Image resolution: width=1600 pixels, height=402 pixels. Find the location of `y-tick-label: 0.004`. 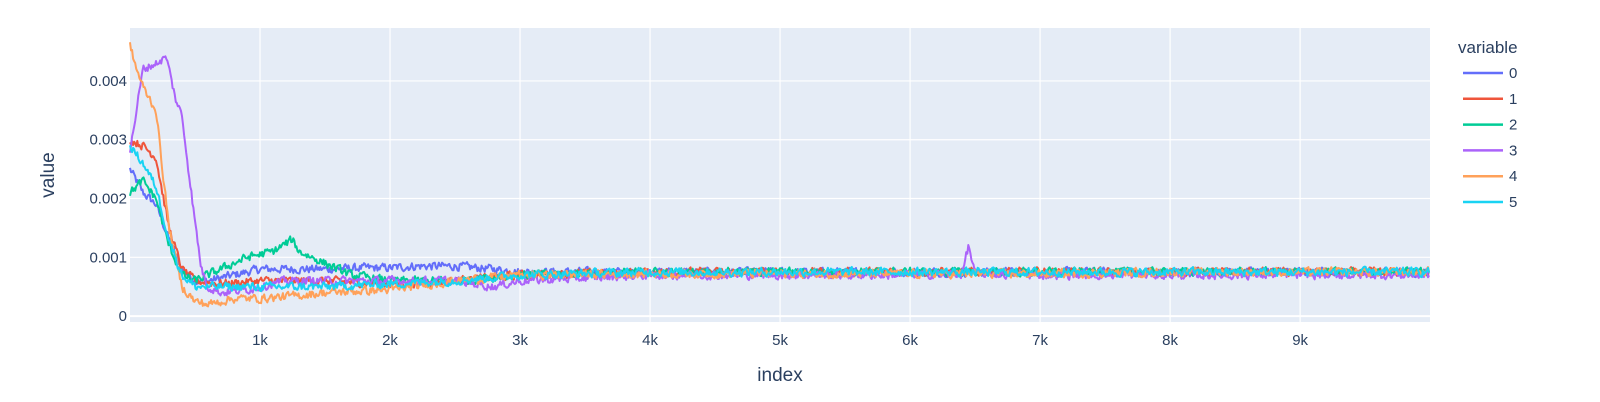

y-tick-label: 0.004 is located at coordinates (108, 81).